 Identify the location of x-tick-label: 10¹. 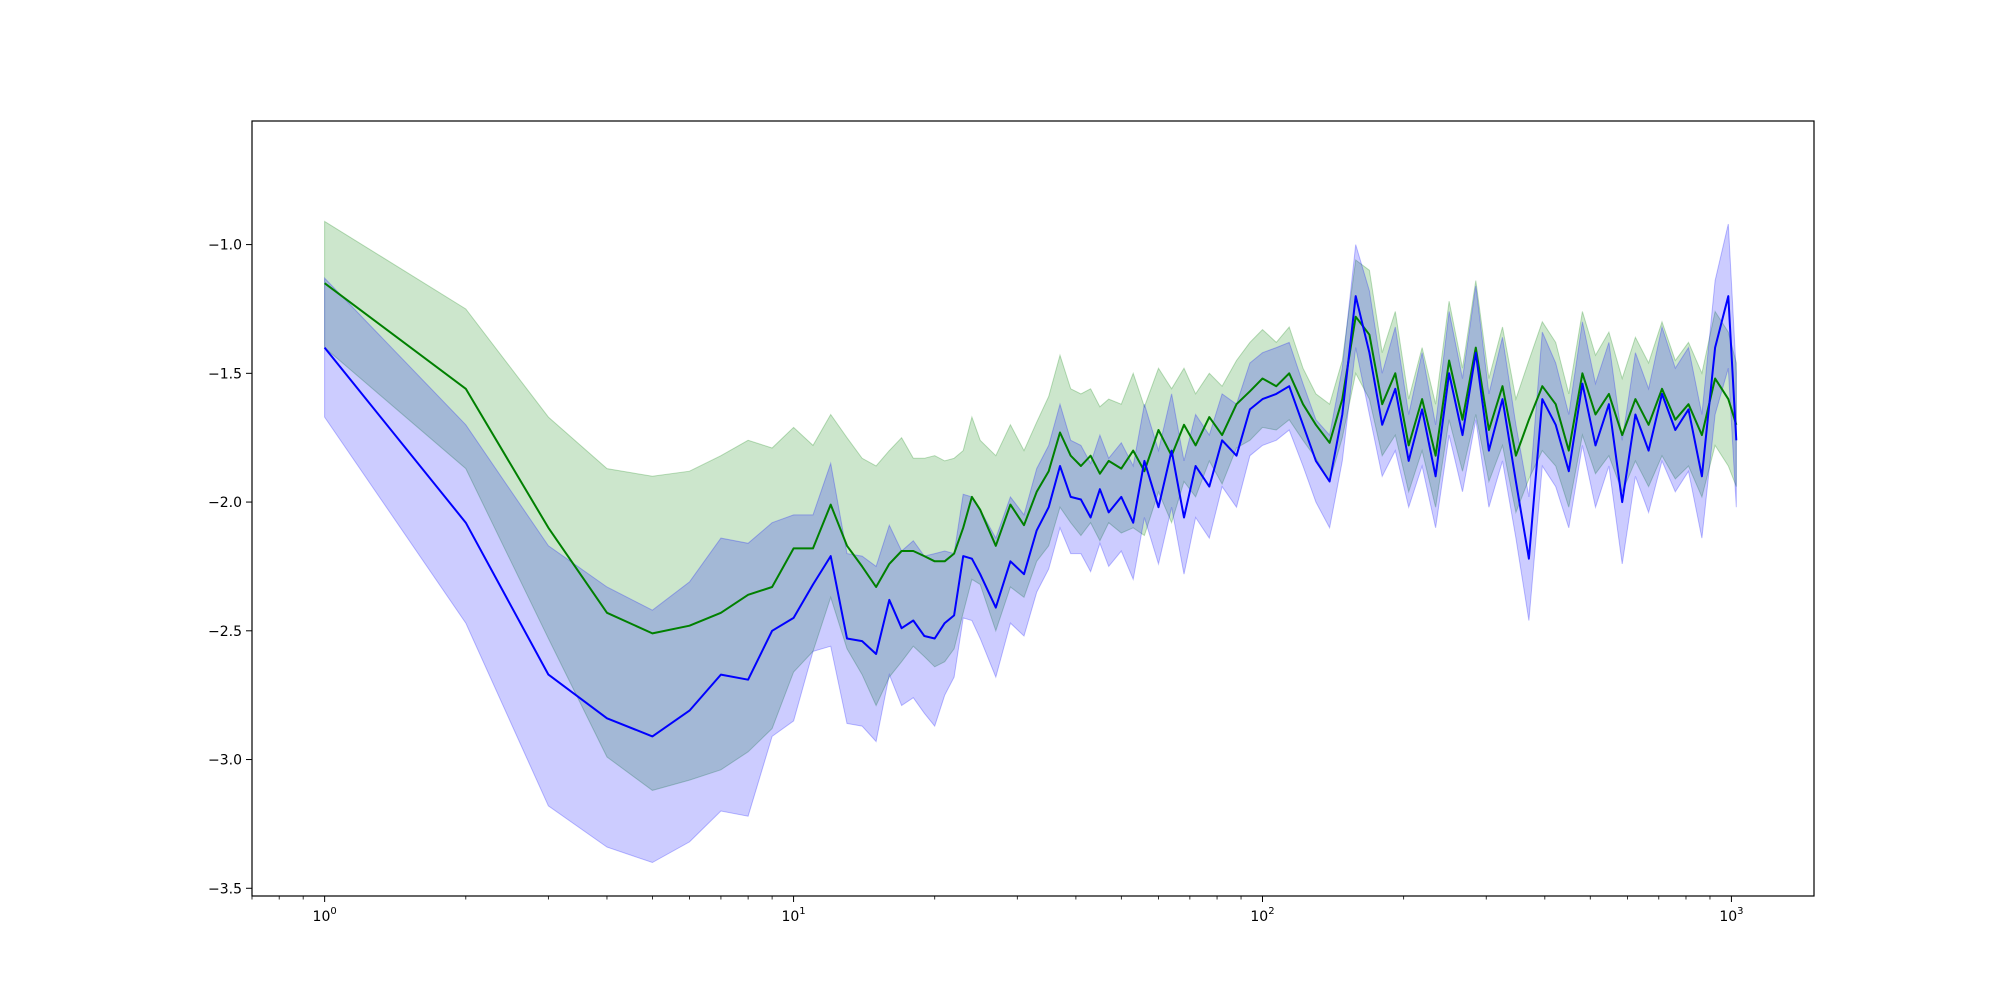
(793, 915).